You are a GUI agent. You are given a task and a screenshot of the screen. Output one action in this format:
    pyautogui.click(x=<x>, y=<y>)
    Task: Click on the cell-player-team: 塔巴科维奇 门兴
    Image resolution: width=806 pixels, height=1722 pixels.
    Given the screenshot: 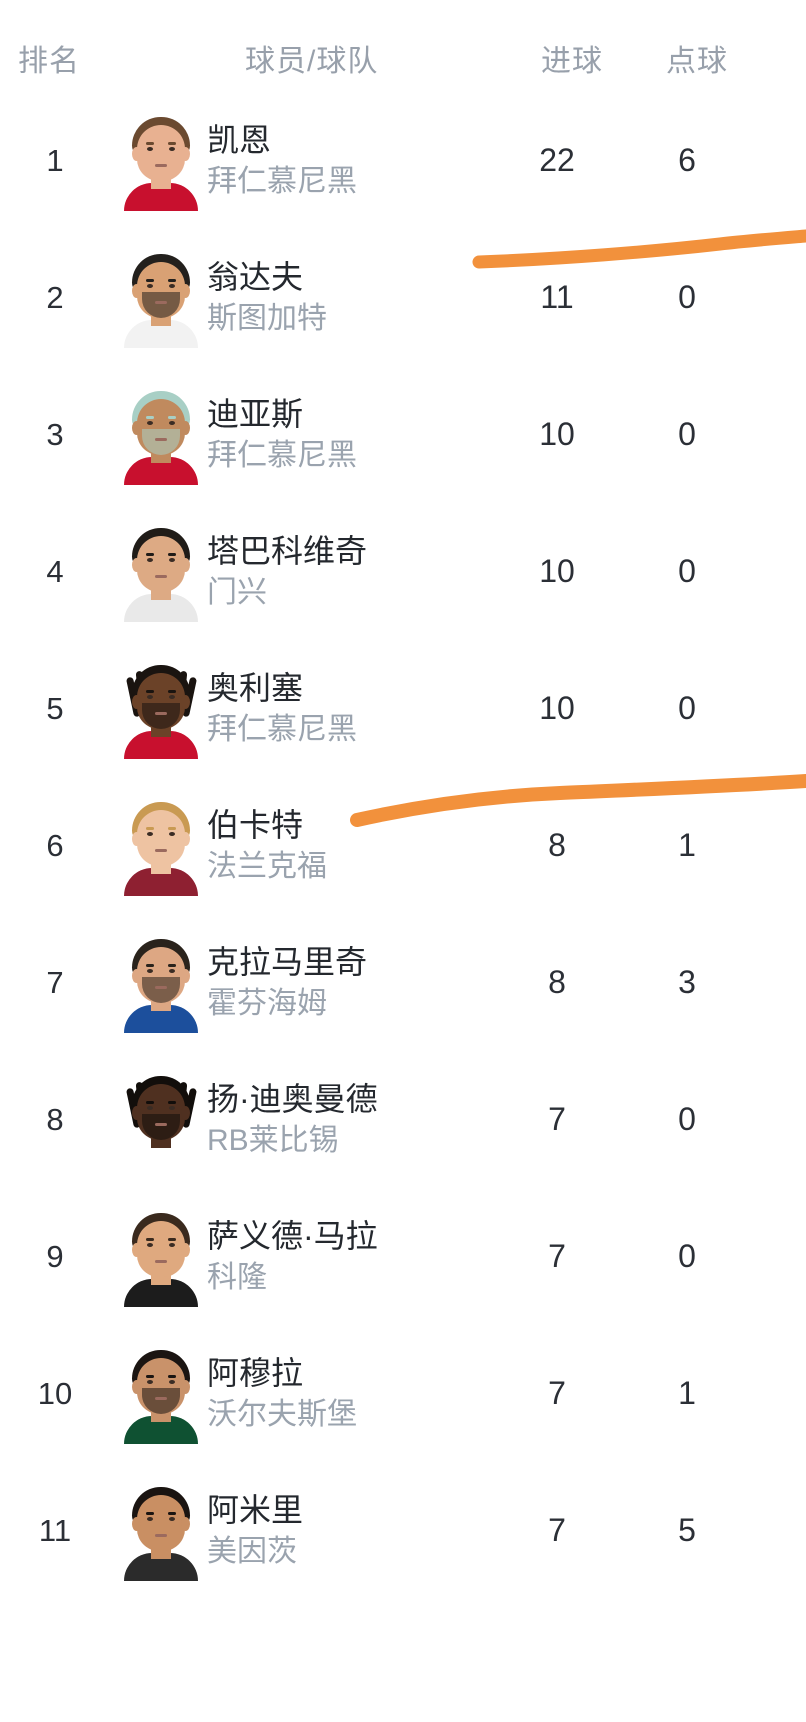 What is the action you would take?
    pyautogui.click(x=357, y=572)
    